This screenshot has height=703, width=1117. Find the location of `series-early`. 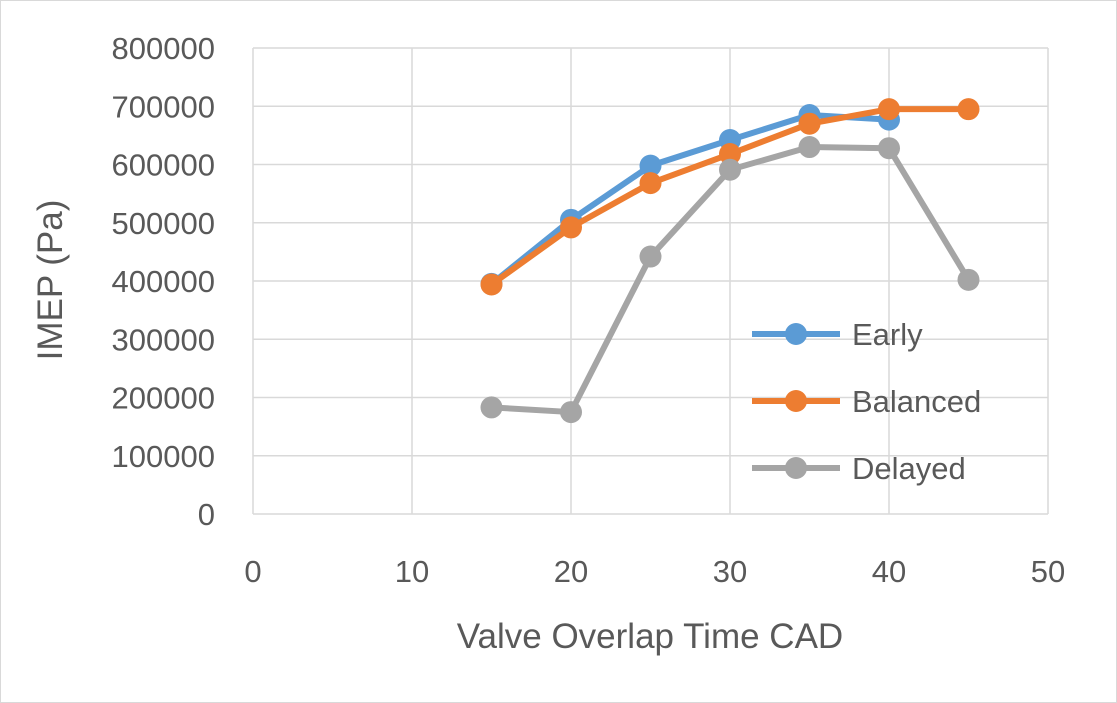

series-early is located at coordinates (690, 199).